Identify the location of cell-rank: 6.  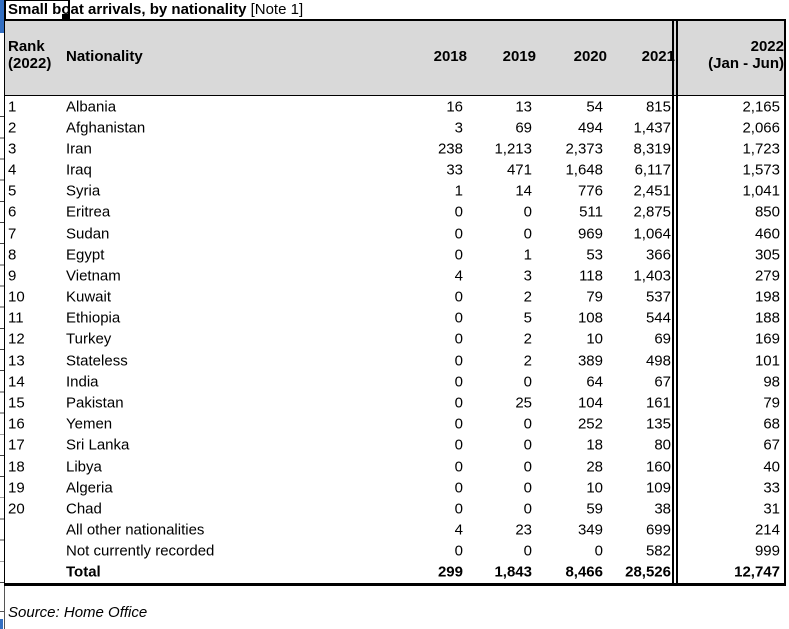
(12, 212).